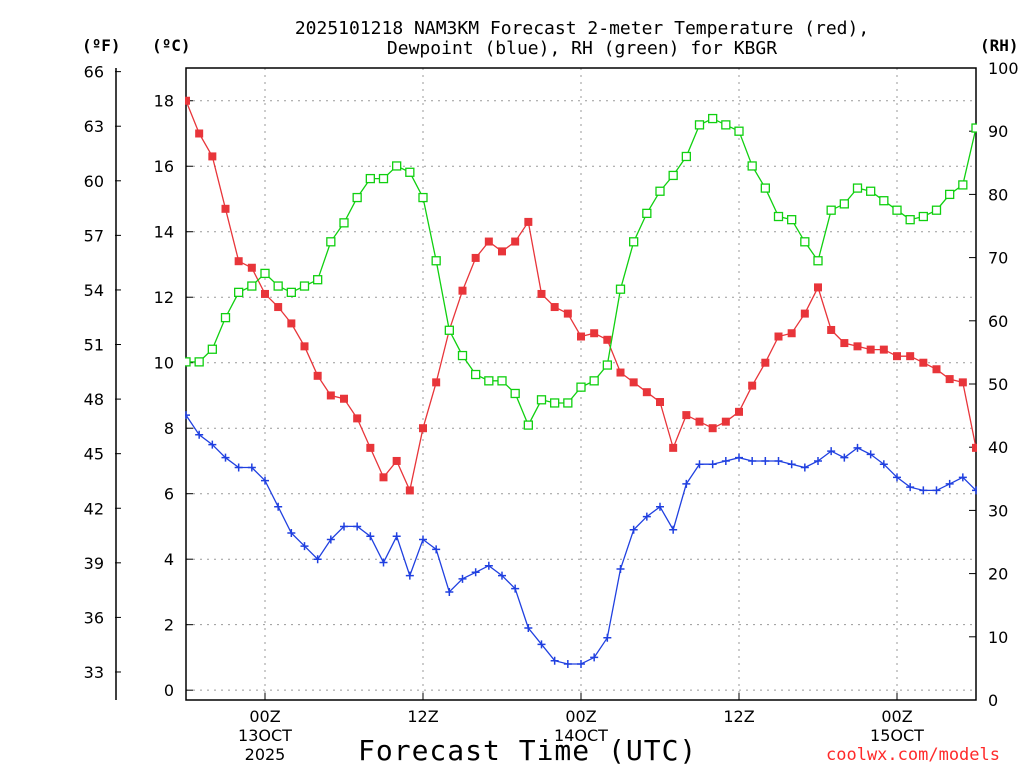  I want to click on fahrenheit-tick-label: 54, so click(94, 290).